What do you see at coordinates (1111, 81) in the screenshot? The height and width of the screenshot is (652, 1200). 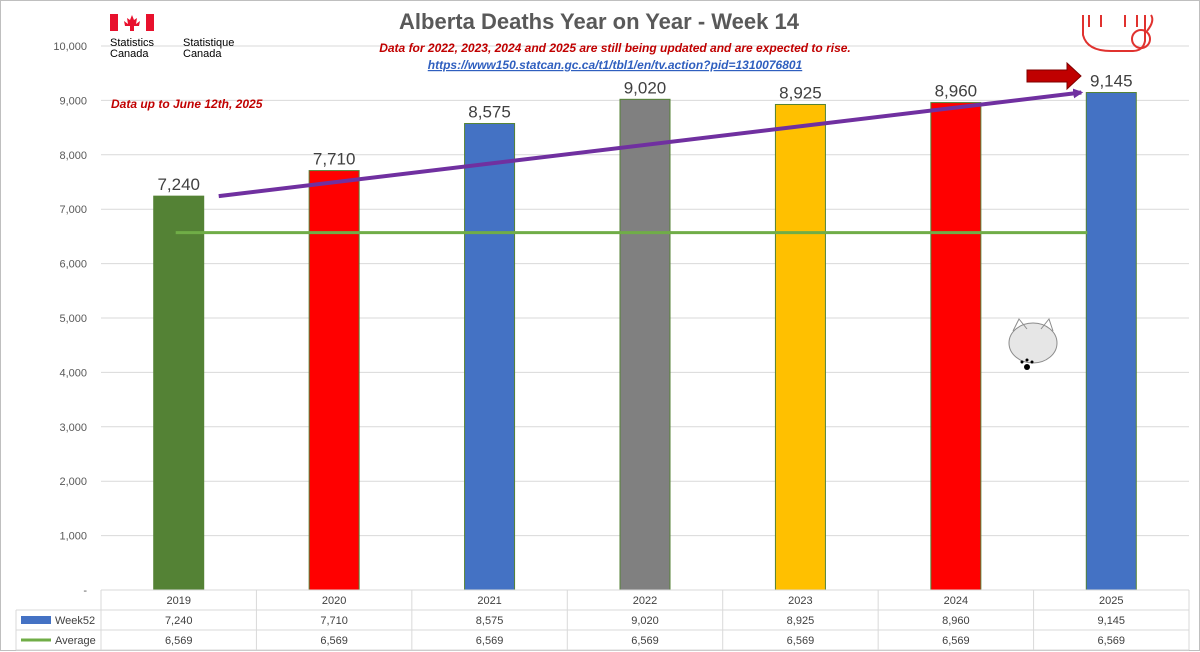 I see `data-label: 9,145` at bounding box center [1111, 81].